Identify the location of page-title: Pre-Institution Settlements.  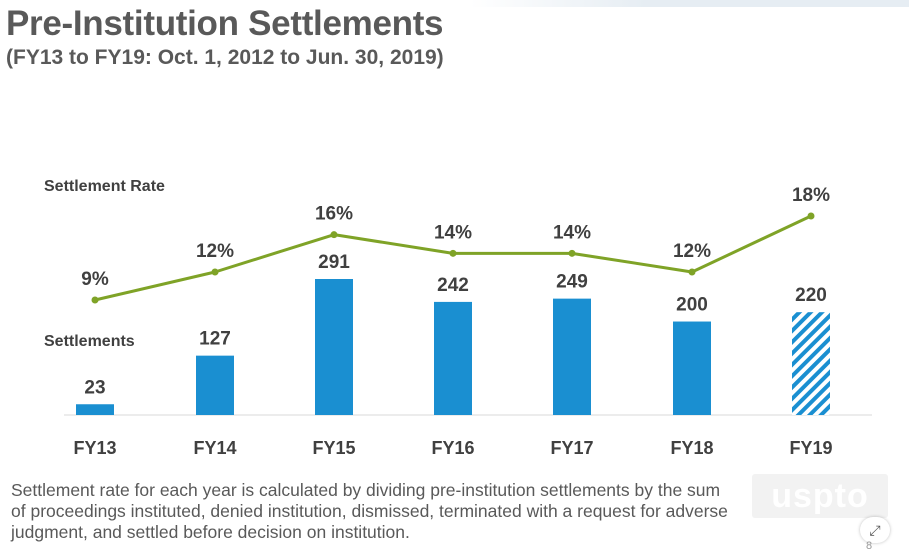
(225, 23).